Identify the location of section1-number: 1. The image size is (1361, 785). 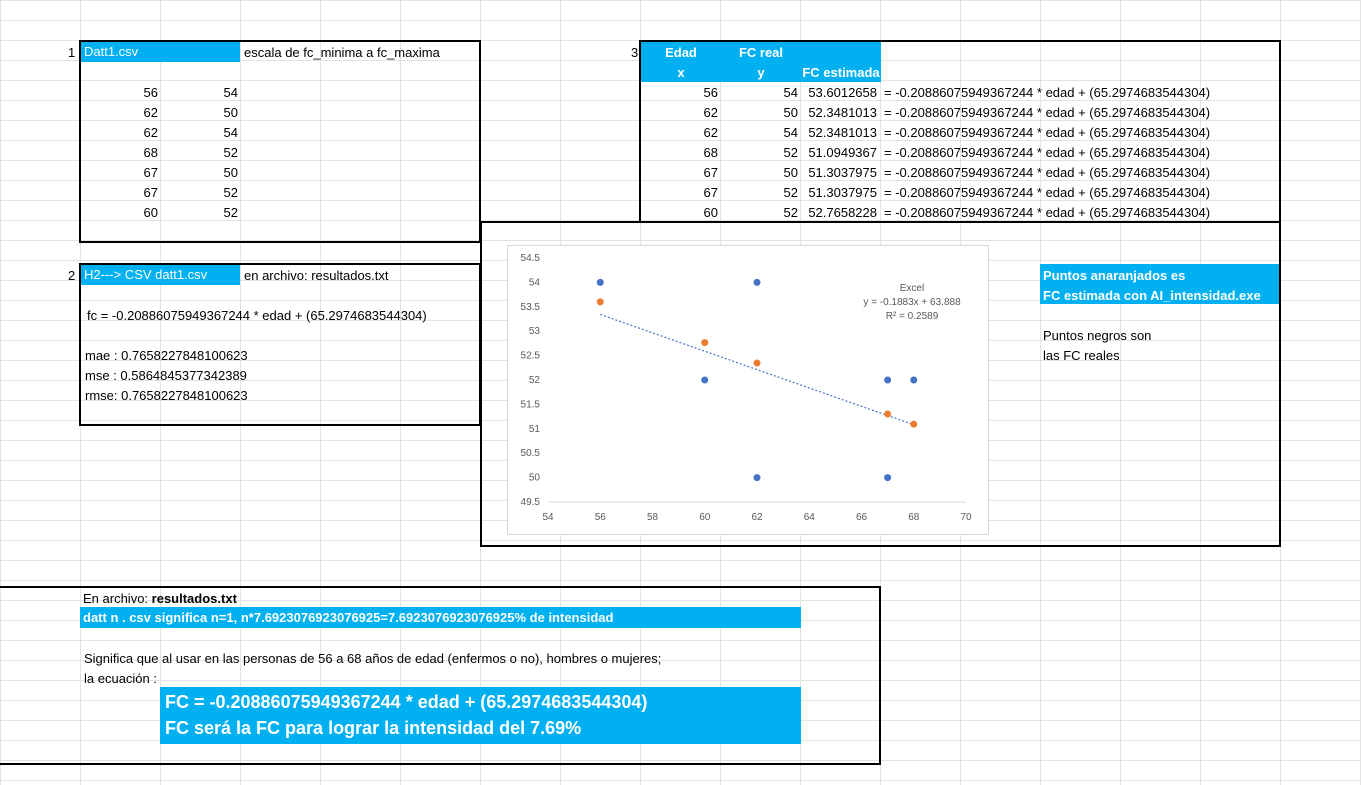
(72, 52).